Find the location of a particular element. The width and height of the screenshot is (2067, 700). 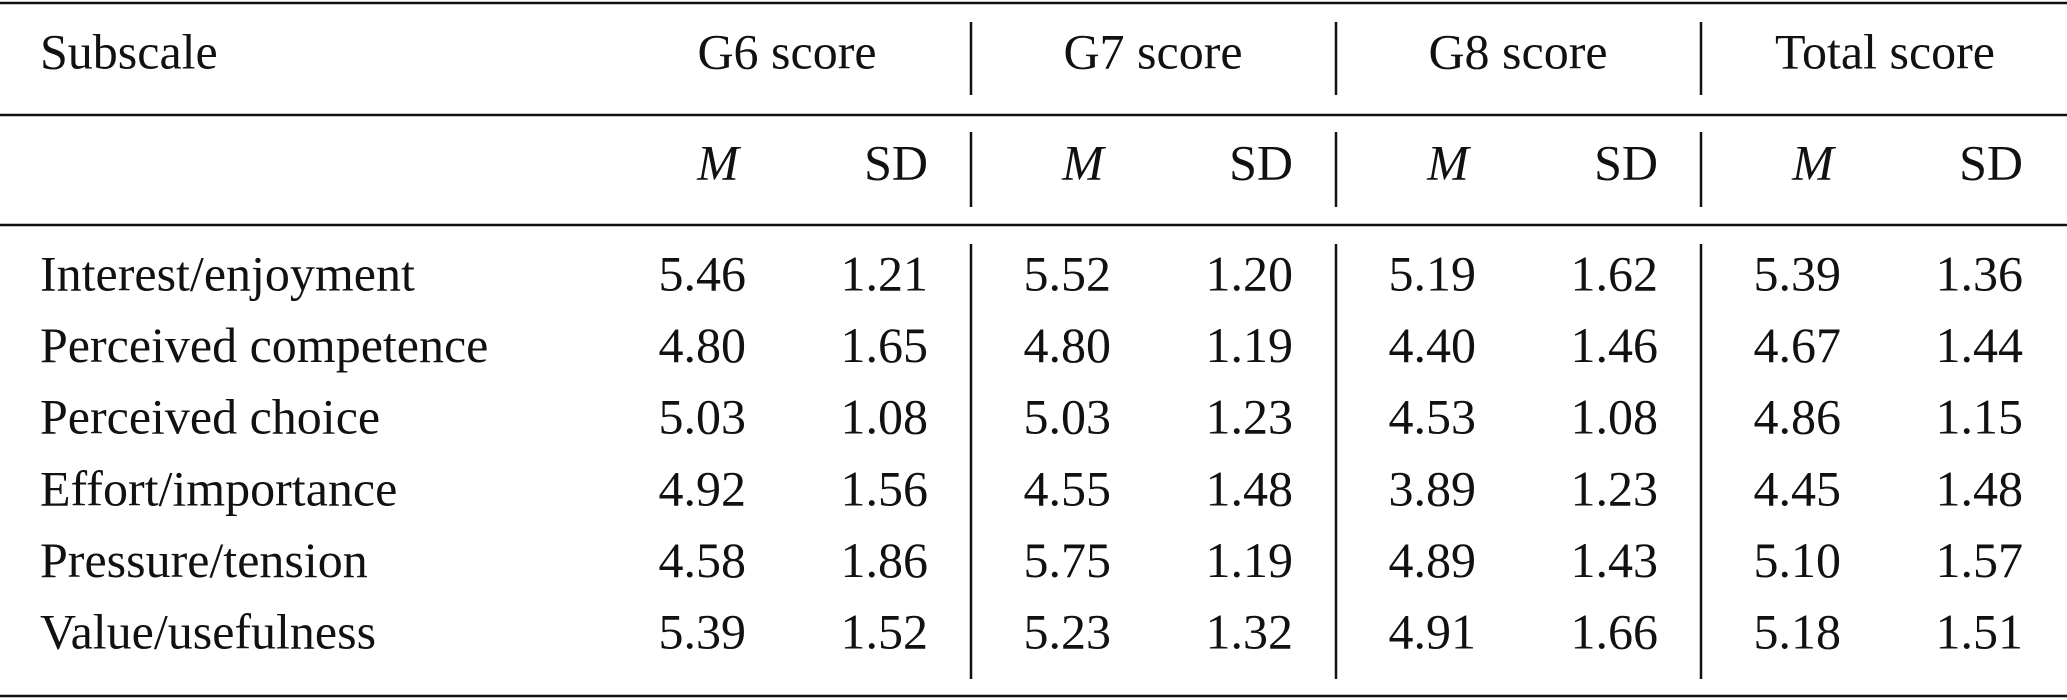

row-label: Value/usefulness is located at coordinates (208, 631).